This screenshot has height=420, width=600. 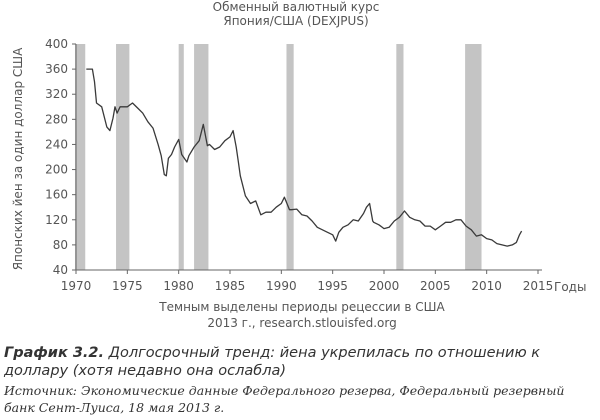 I want to click on y-tick-label: 200, so click(x=56, y=170).